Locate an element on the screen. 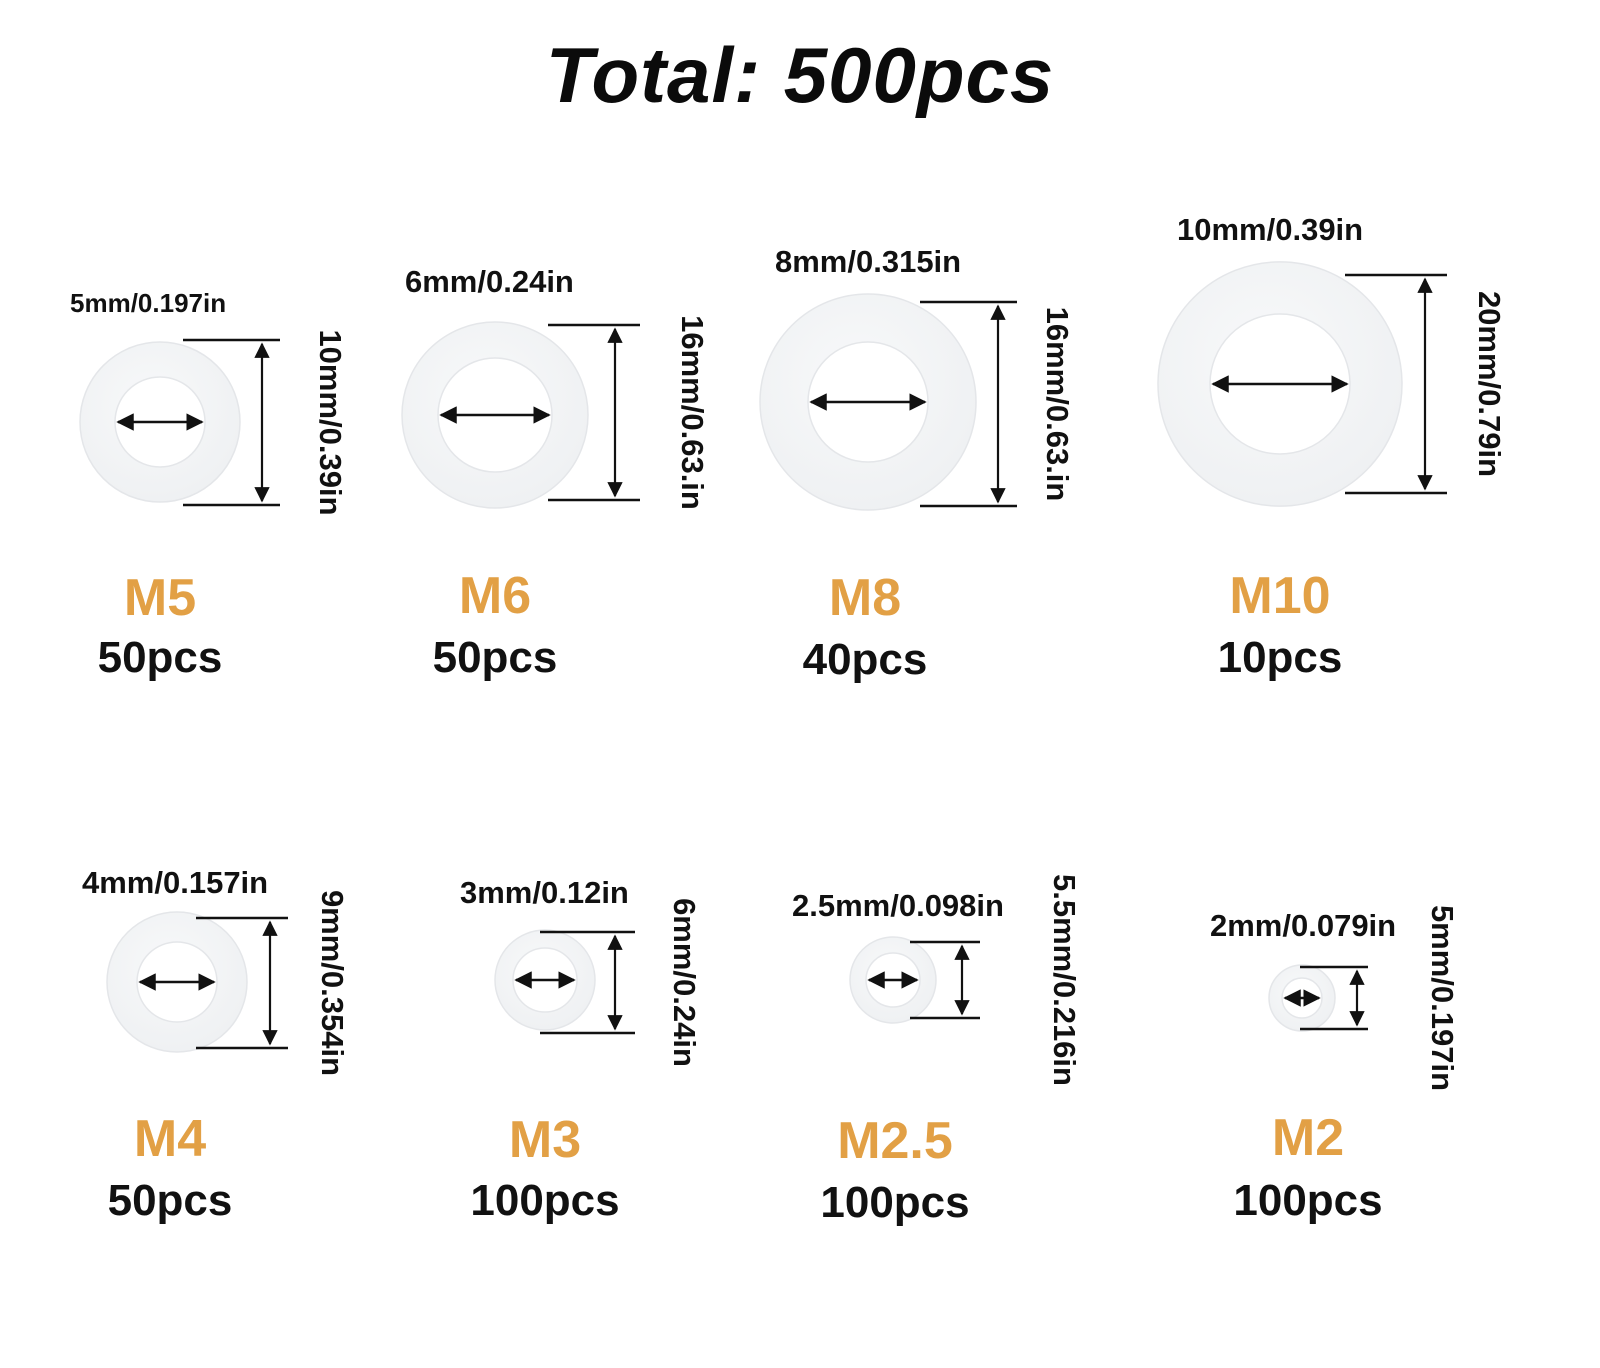 Image resolution: width=1600 pixels, height=1368 pixels. washer-group-m8: 8mm/0.315in 16mm/0.63.in is located at coordinates (917, 377).